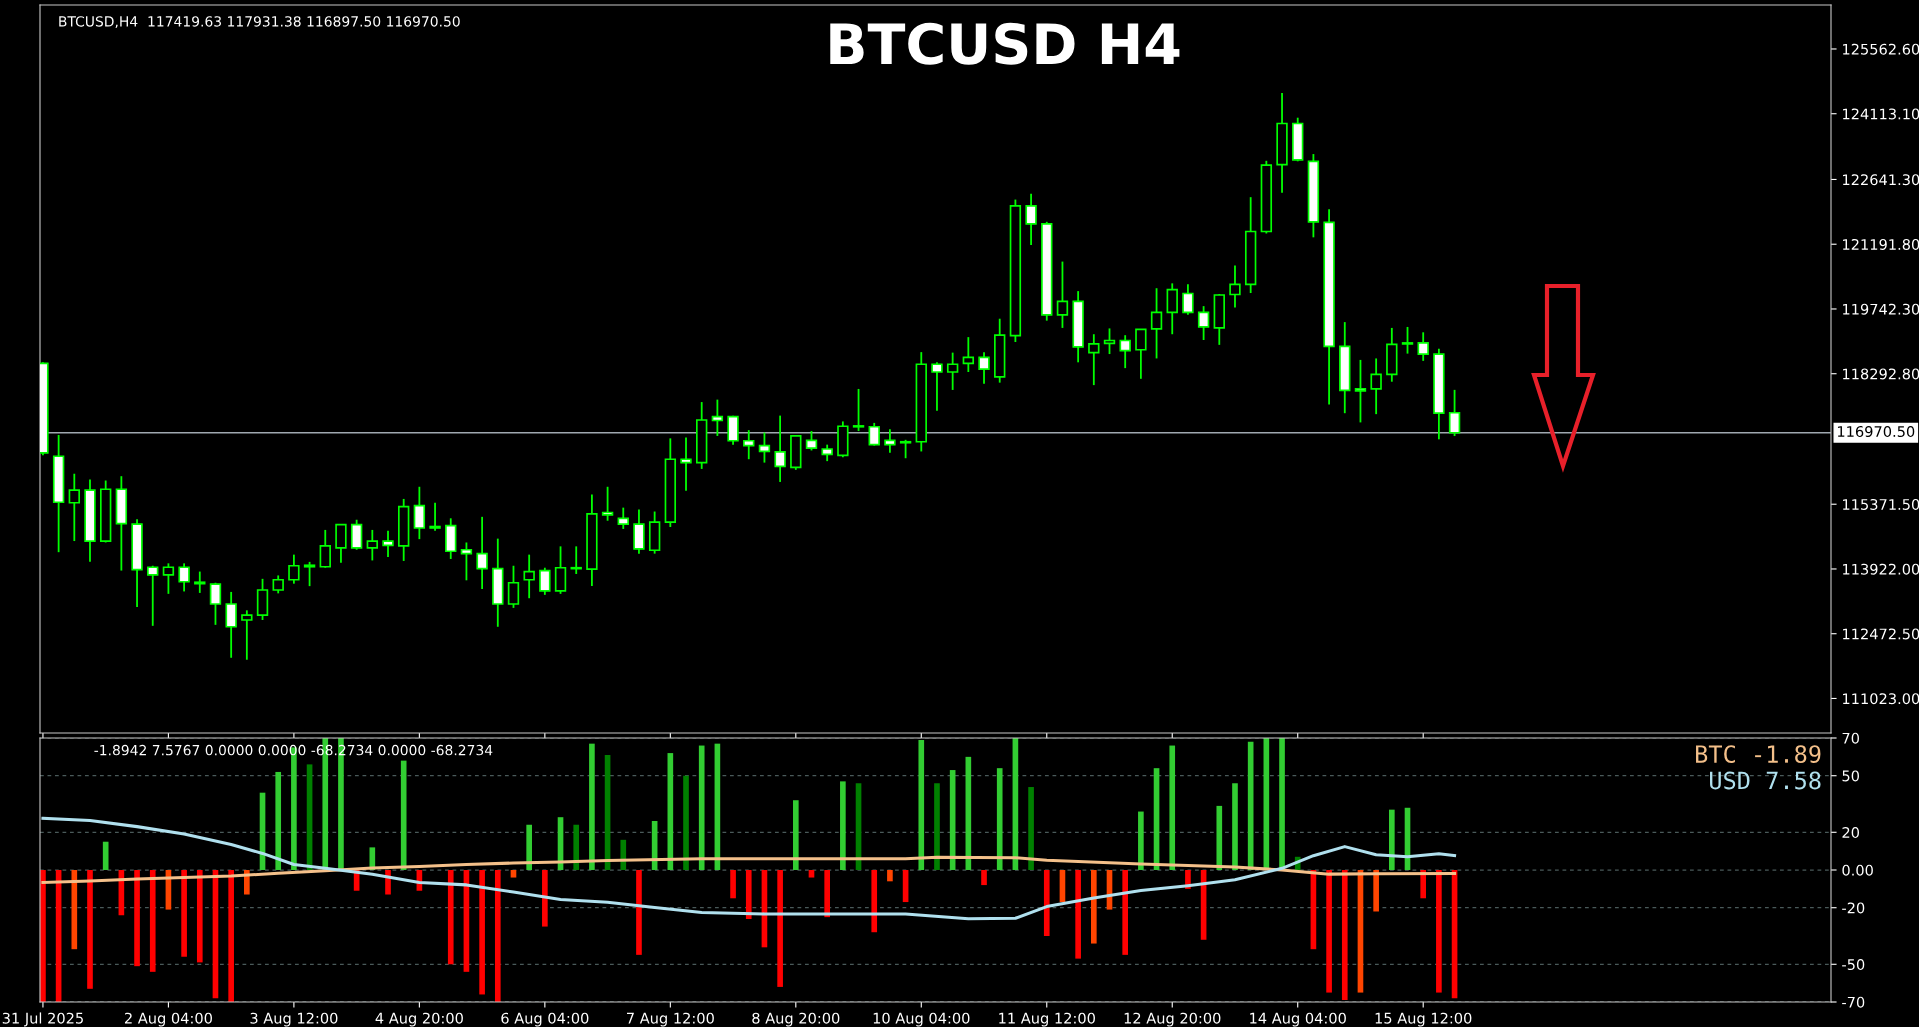  Describe the element at coordinates (1005, 43) in the screenshot. I see `chart-title: BTCUSD H4` at that location.